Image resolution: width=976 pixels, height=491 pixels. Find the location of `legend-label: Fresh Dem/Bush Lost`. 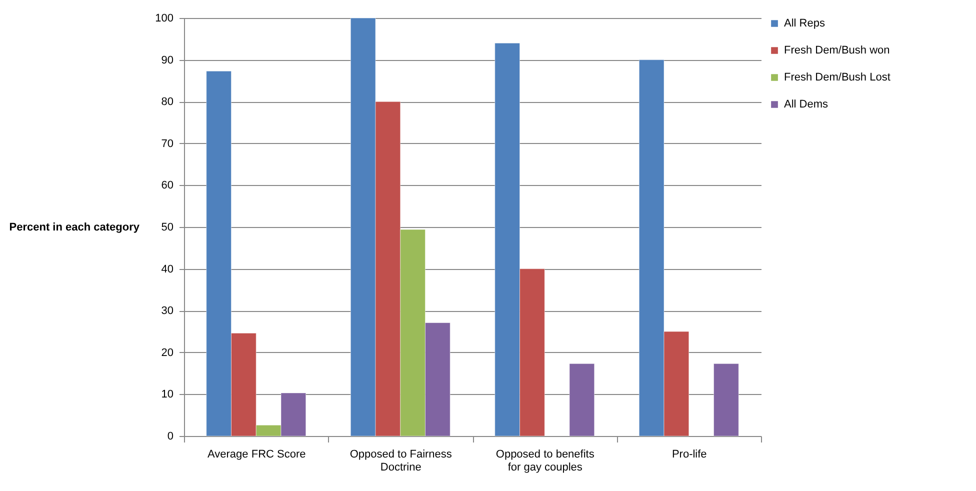

legend-label: Fresh Dem/Bush Lost is located at coordinates (837, 78).